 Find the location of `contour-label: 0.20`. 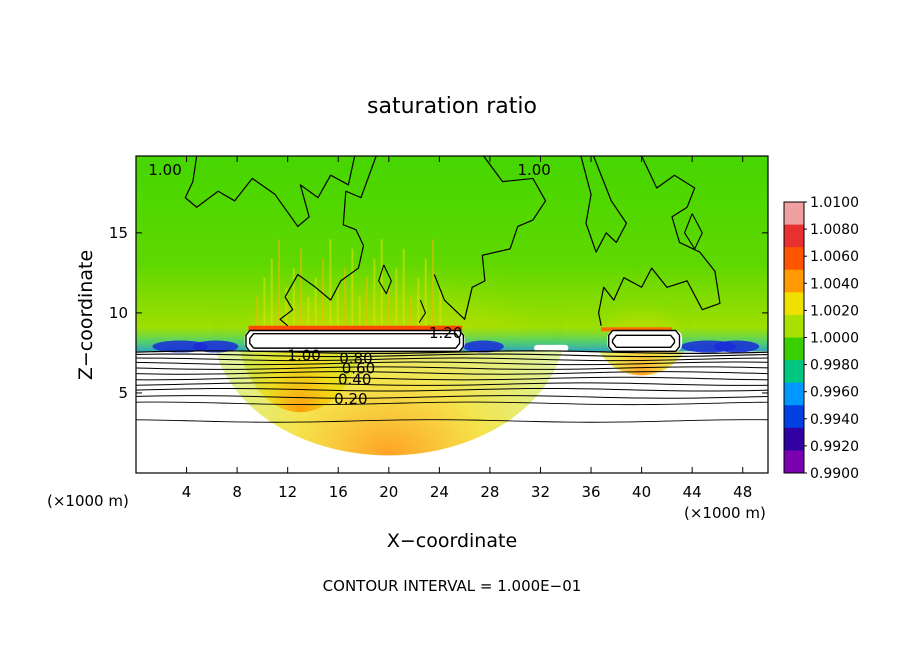

contour-label: 0.20 is located at coordinates (350, 399).